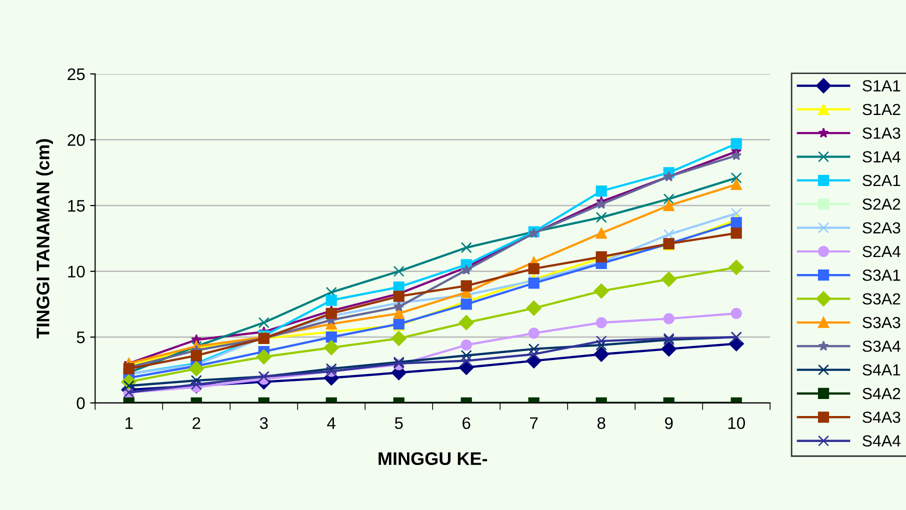 This screenshot has width=906, height=510. I want to click on x-tick-label: 5, so click(398, 423).